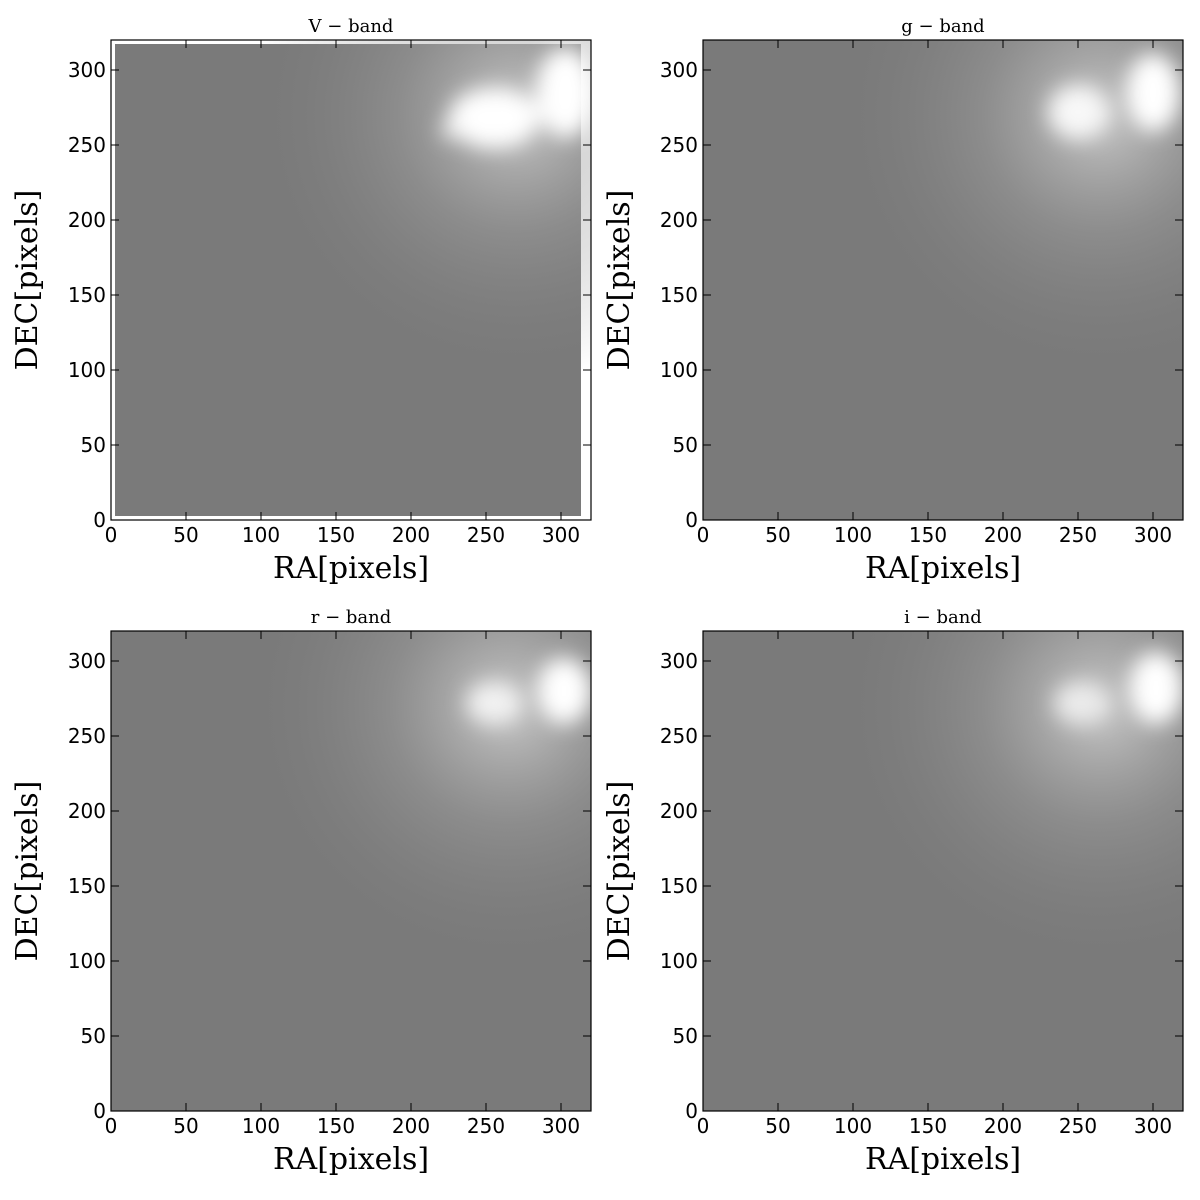  What do you see at coordinates (943, 617) in the screenshot?
I see `panel-title: i − band` at bounding box center [943, 617].